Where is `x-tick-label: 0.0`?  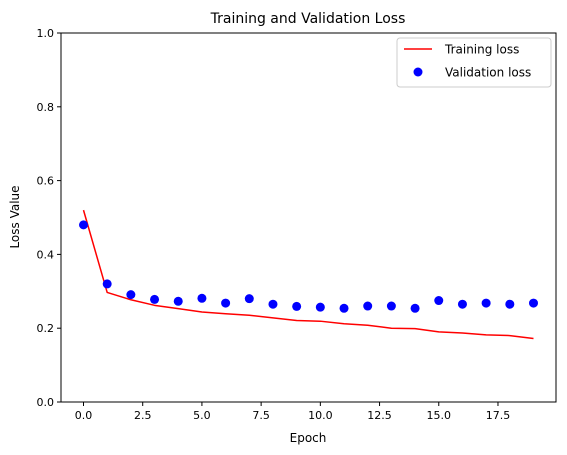 x-tick-label: 0.0 is located at coordinates (84, 415).